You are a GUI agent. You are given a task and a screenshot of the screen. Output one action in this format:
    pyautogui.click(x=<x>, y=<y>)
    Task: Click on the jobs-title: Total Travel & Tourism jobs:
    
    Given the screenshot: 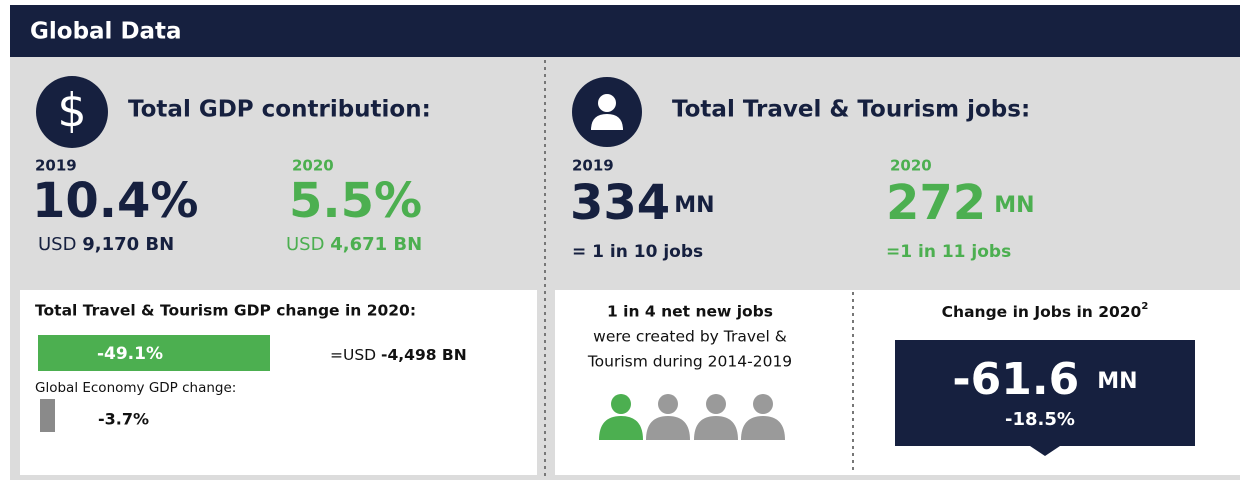 What is the action you would take?
    pyautogui.click(x=851, y=110)
    